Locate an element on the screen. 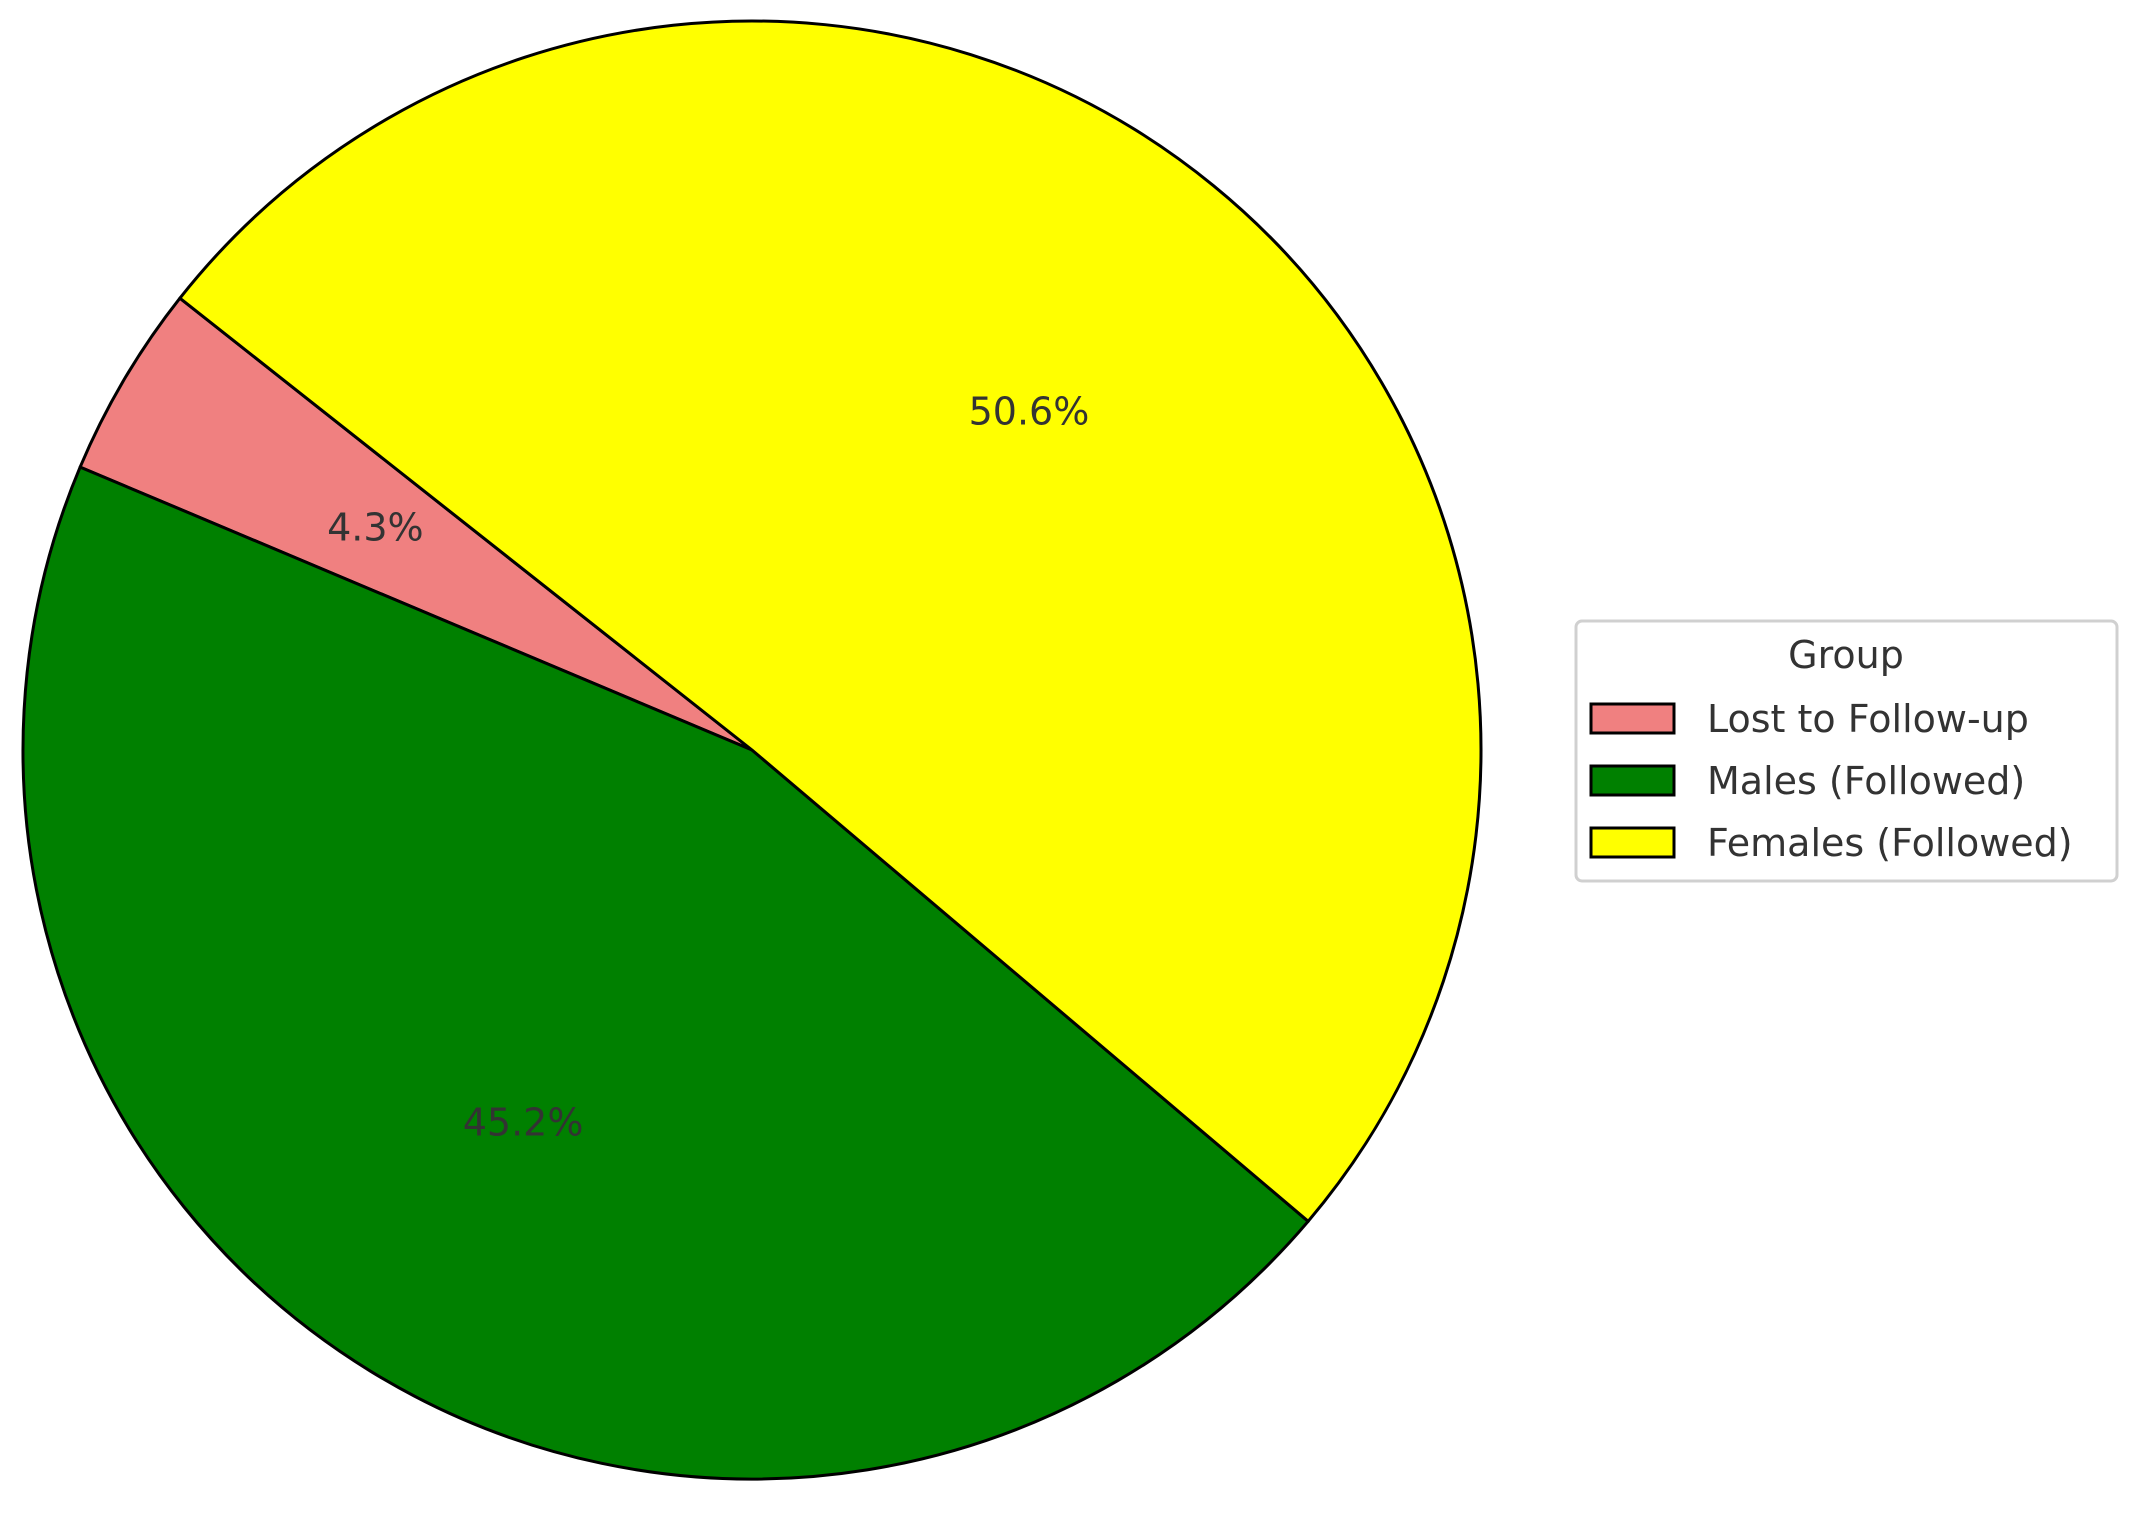 This screenshot has height=1515, width=2139. legend-frame is located at coordinates (1846, 751).